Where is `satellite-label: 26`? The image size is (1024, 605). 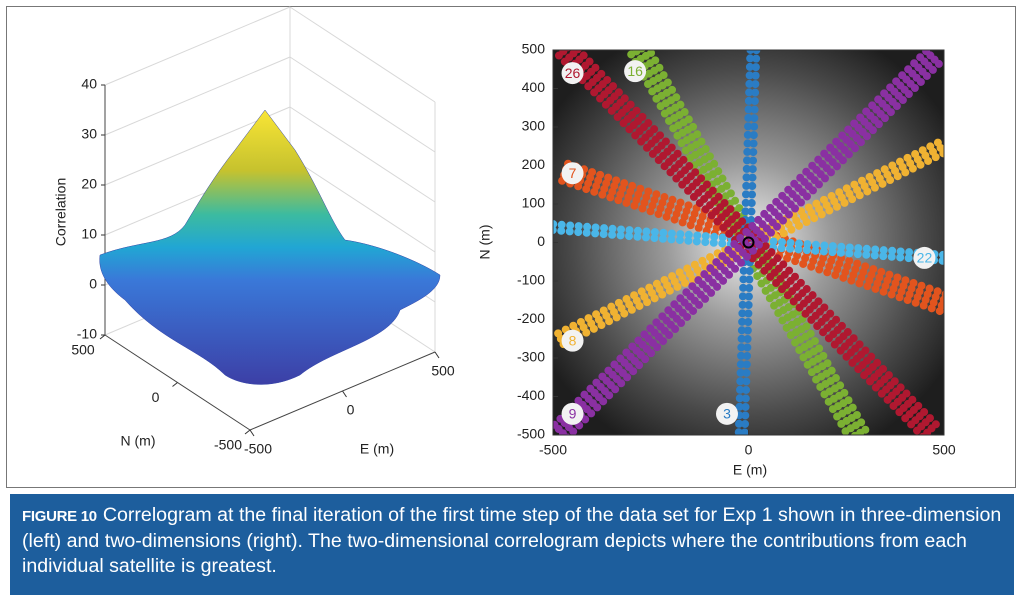
satellite-label: 26 is located at coordinates (573, 73).